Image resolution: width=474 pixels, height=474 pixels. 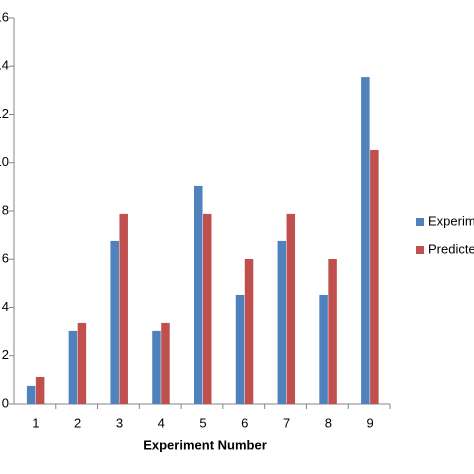 I want to click on y-tick-label: 6, so click(x=5, y=258).